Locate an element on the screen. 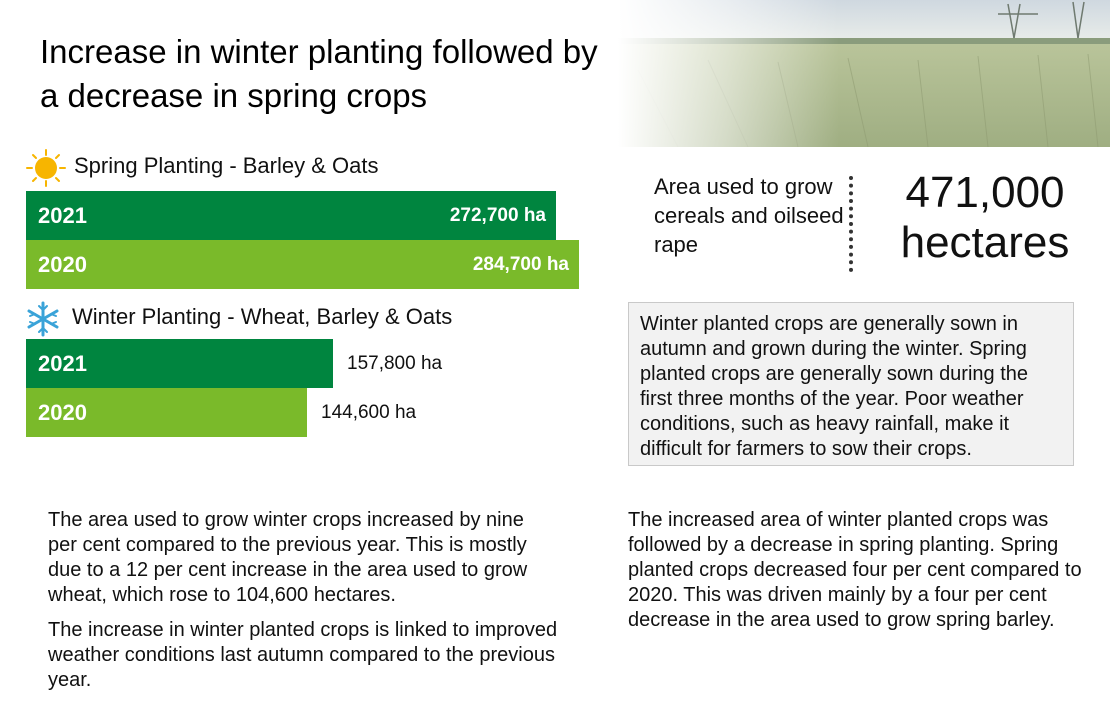 This screenshot has height=718, width=1110. spring-bar-2021-year: 2021 is located at coordinates (62, 215).